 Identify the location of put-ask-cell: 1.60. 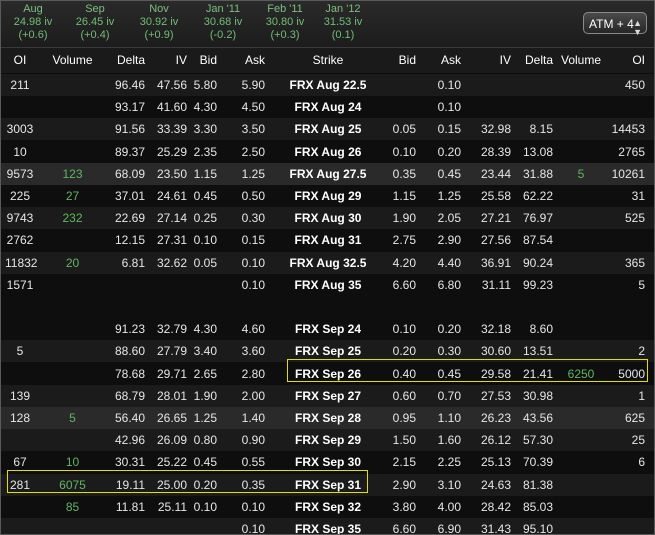
(449, 440).